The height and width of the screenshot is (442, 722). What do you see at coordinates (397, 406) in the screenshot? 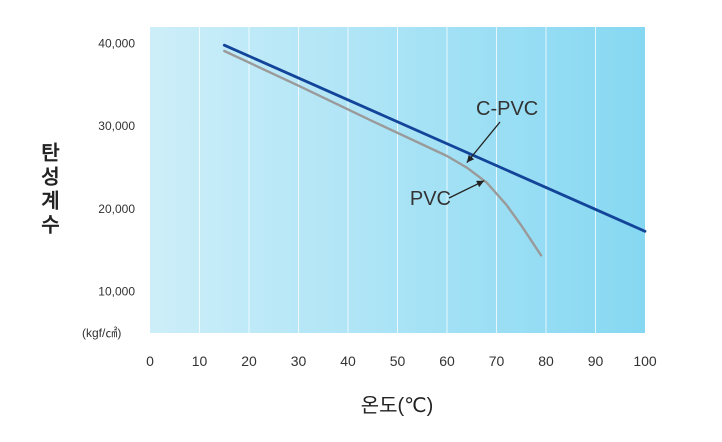
I see `x-axis-label: 온도(℃)` at bounding box center [397, 406].